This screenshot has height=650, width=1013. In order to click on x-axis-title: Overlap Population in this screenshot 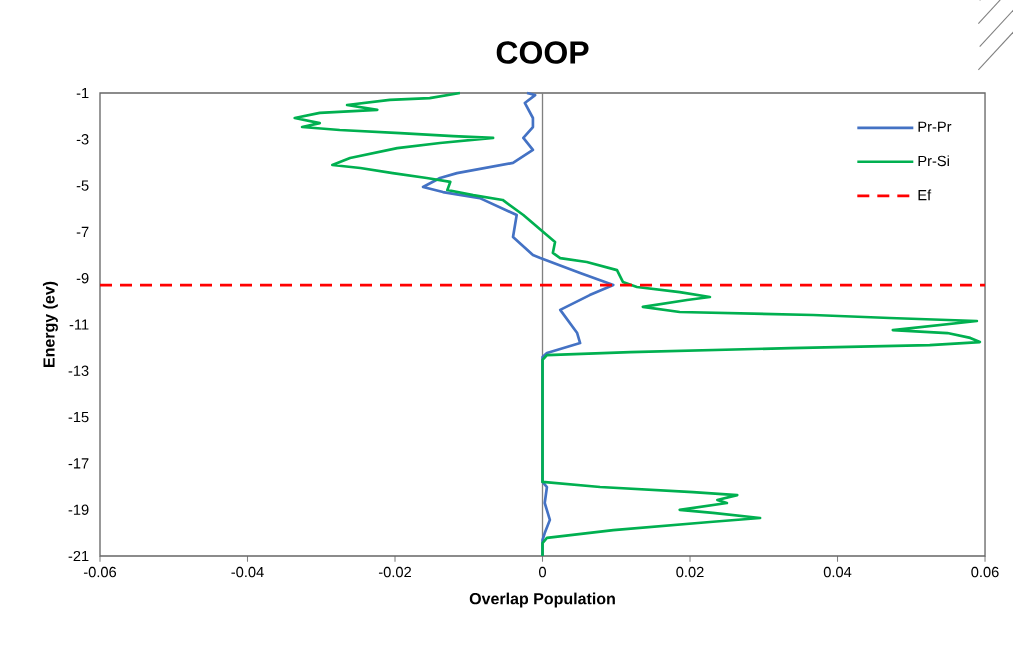, I will do `click(542, 600)`.